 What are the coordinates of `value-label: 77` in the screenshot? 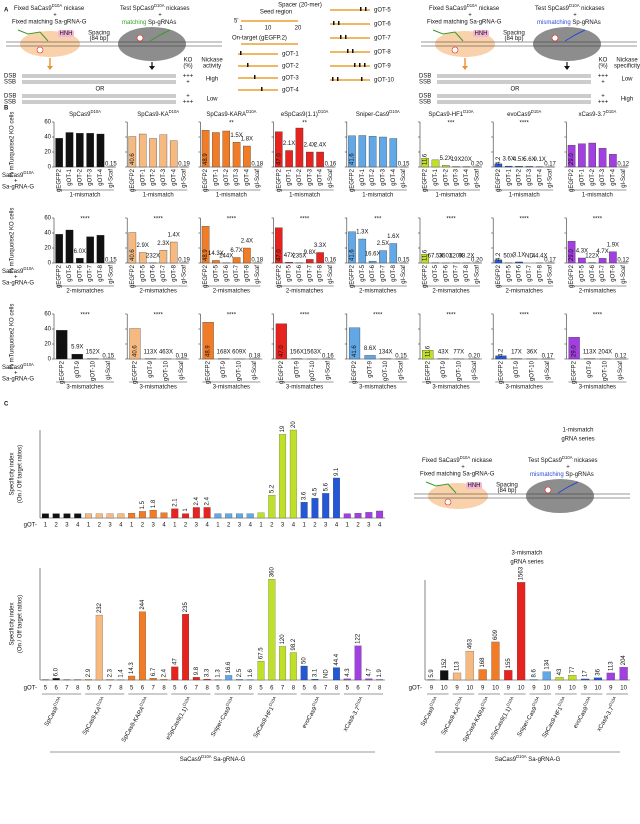 It's located at (573, 669).